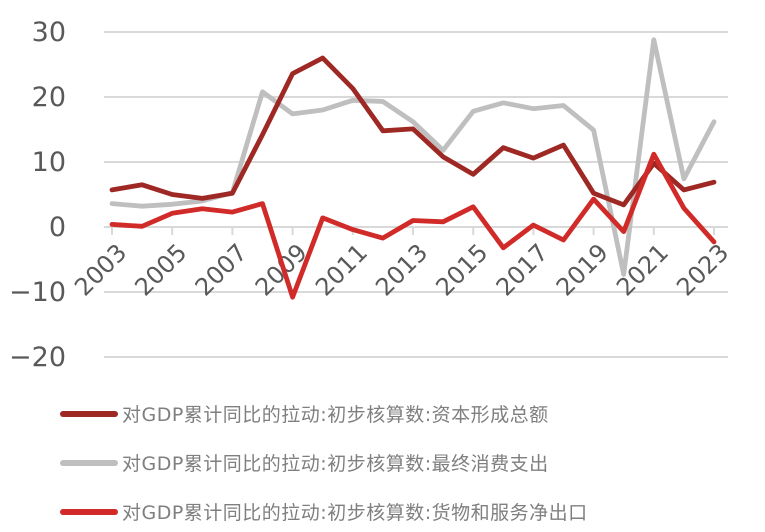 This screenshot has height=532, width=765. Describe the element at coordinates (355, 513) in the screenshot. I see `legend-label-net-exports: 对GDP累计同比的拉动:初步核算数:货物和服务净出口` at that location.